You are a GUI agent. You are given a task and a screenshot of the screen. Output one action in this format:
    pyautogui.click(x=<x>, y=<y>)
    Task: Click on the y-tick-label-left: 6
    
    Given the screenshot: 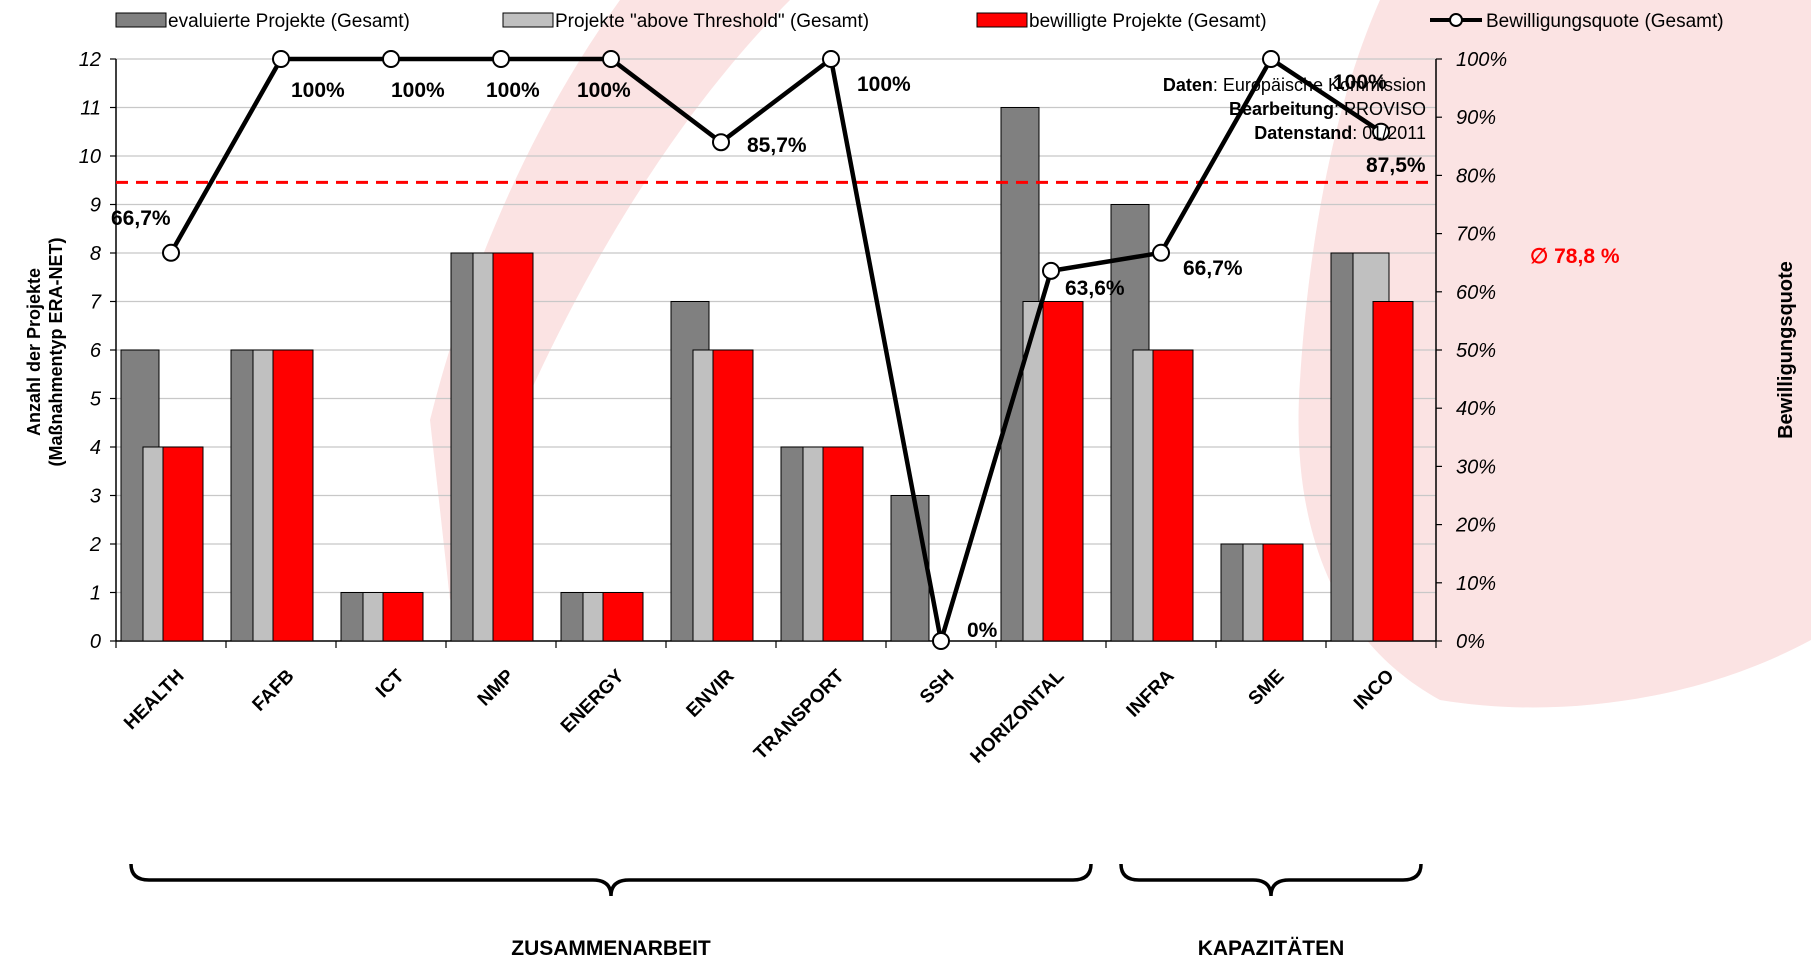 What is the action you would take?
    pyautogui.click(x=96, y=351)
    